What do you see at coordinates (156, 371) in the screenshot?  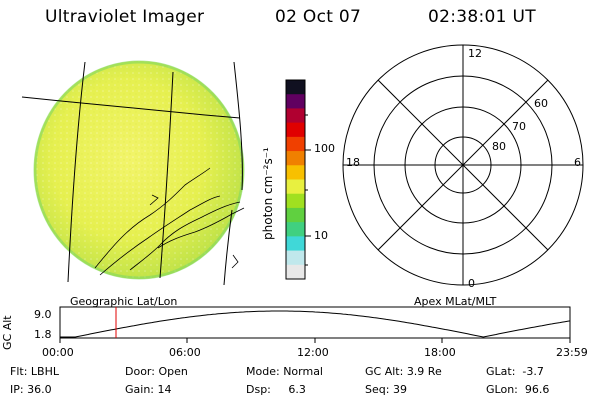 I see `info-door: Door: Open` at bounding box center [156, 371].